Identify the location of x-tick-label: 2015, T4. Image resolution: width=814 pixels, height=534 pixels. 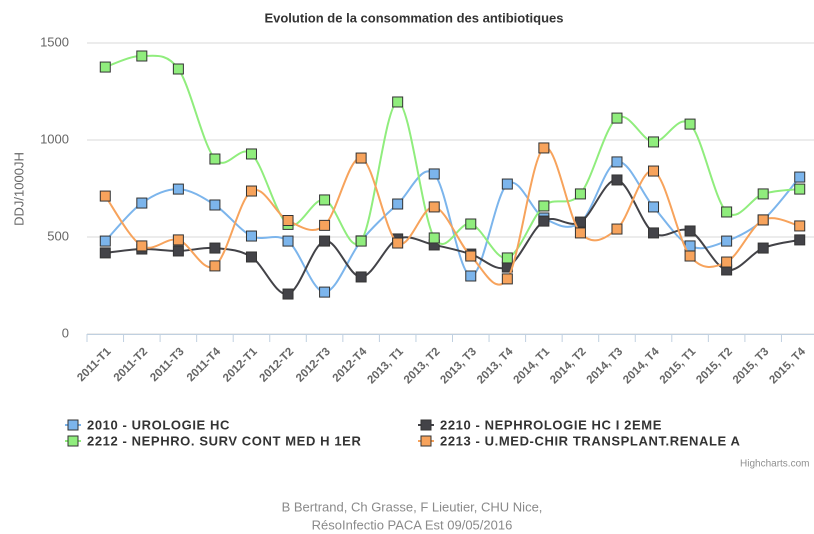
(787, 365).